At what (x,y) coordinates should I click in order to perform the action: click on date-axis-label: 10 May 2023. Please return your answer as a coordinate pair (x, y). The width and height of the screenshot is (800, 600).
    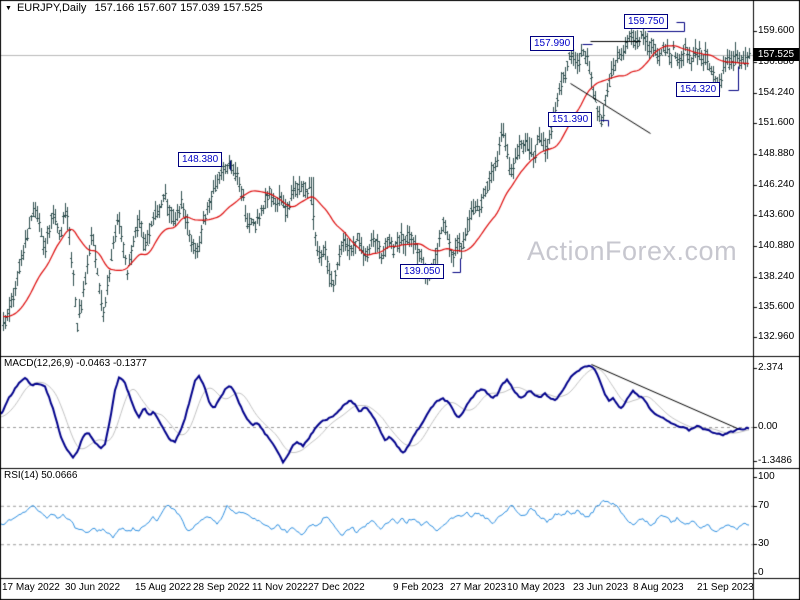
    Looking at the image, I should click on (536, 587).